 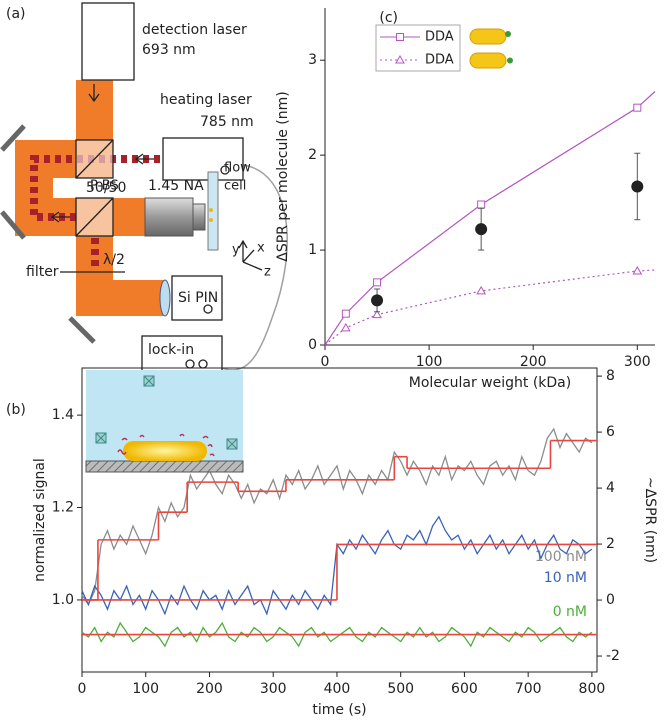 I want to click on label: lock-in, so click(x=171, y=350).